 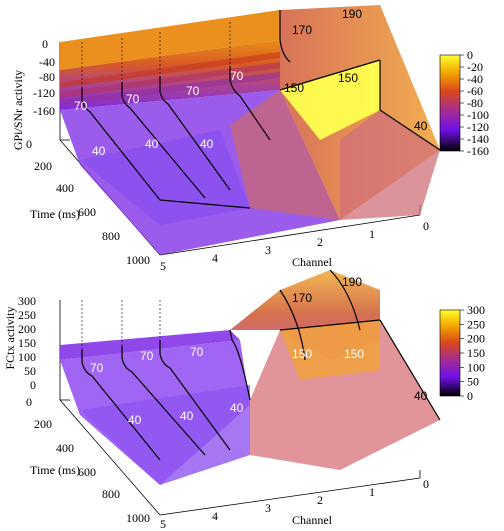 I want to click on bottom-x-tick: 1, so click(x=372, y=492).